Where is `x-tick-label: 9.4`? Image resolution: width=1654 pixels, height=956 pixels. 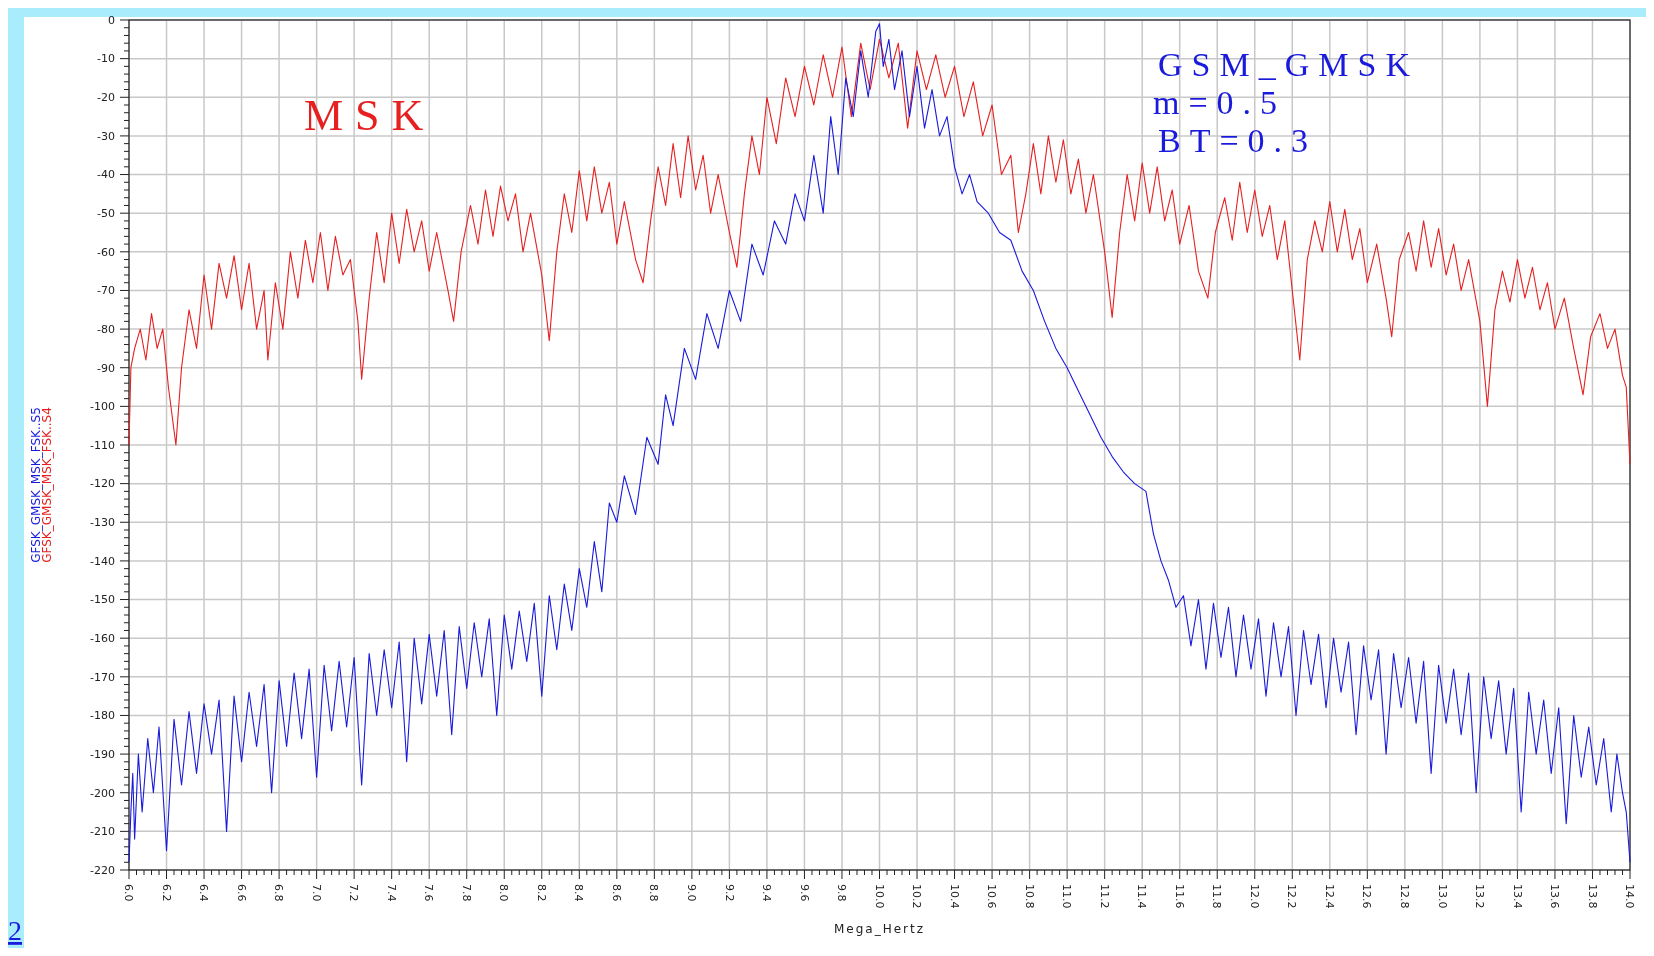
x-tick-label: 9.4 is located at coordinates (767, 893).